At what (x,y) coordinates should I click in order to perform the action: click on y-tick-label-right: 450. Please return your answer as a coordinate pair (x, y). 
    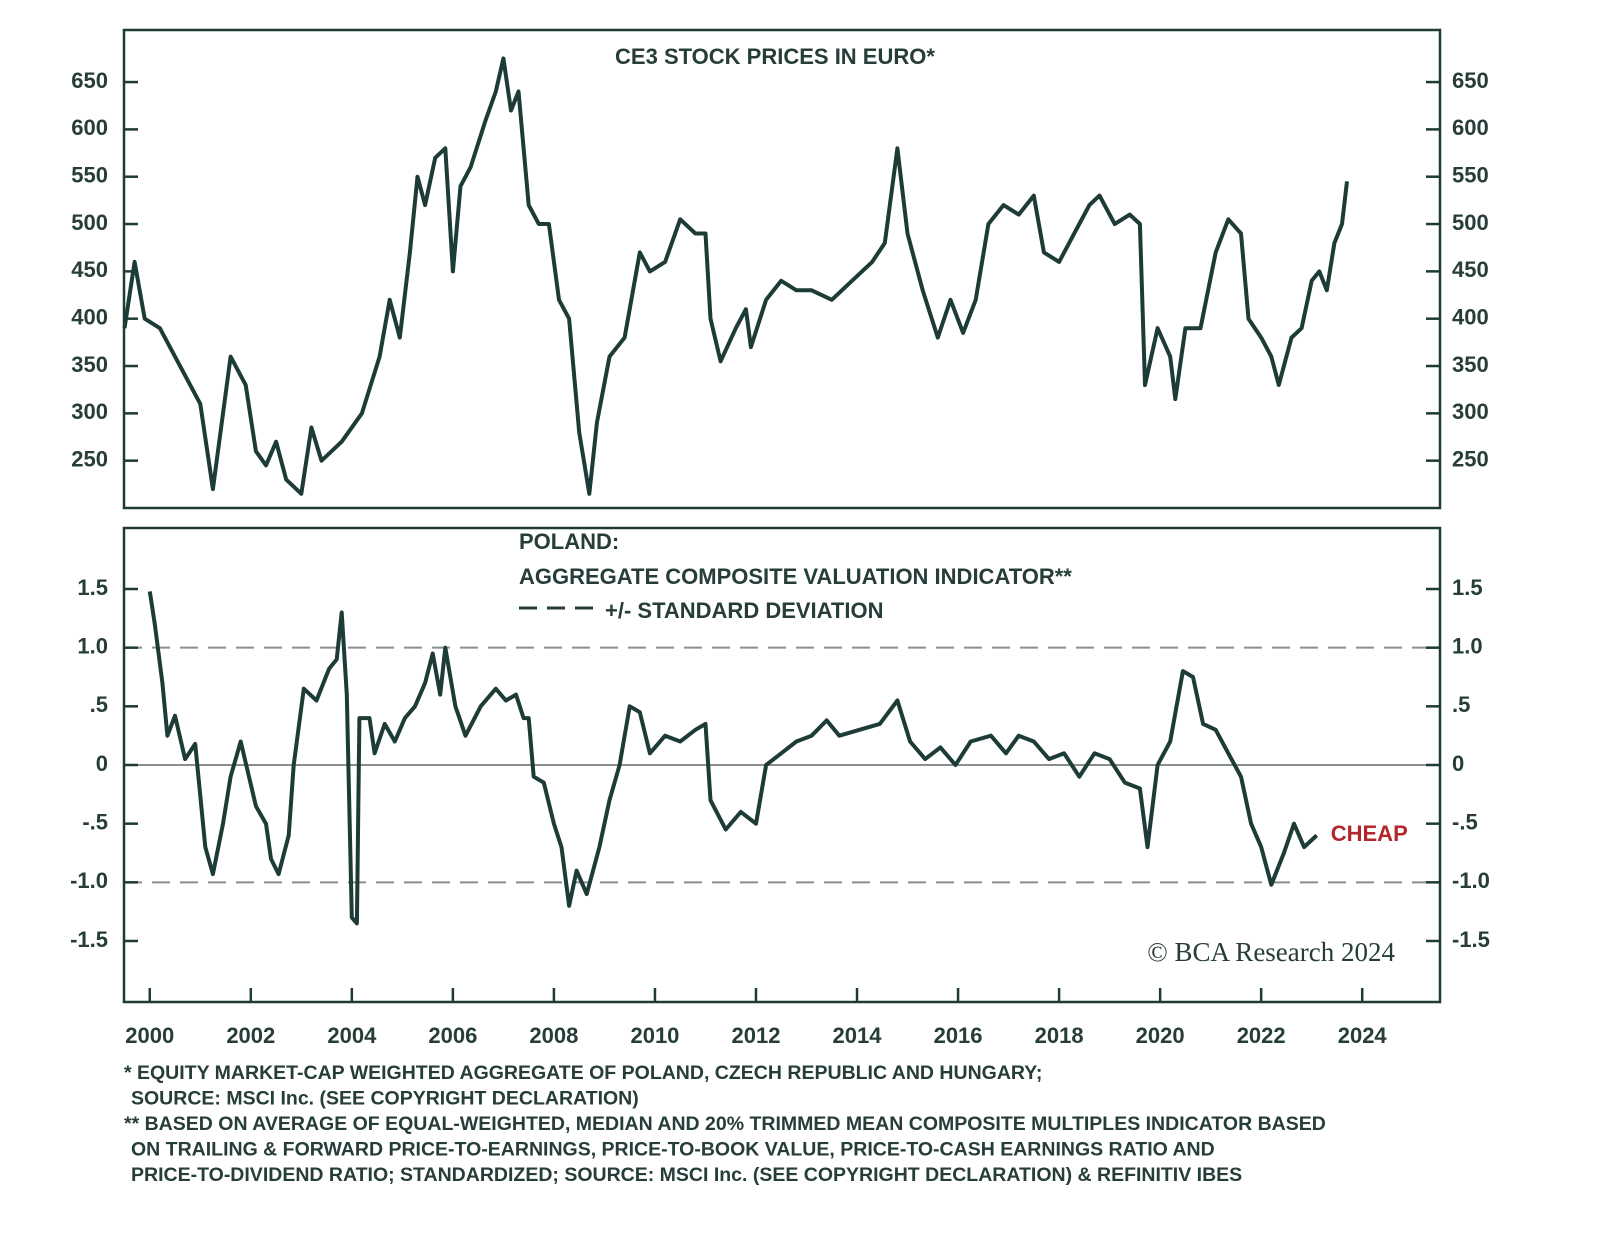
    Looking at the image, I should click on (1470, 269).